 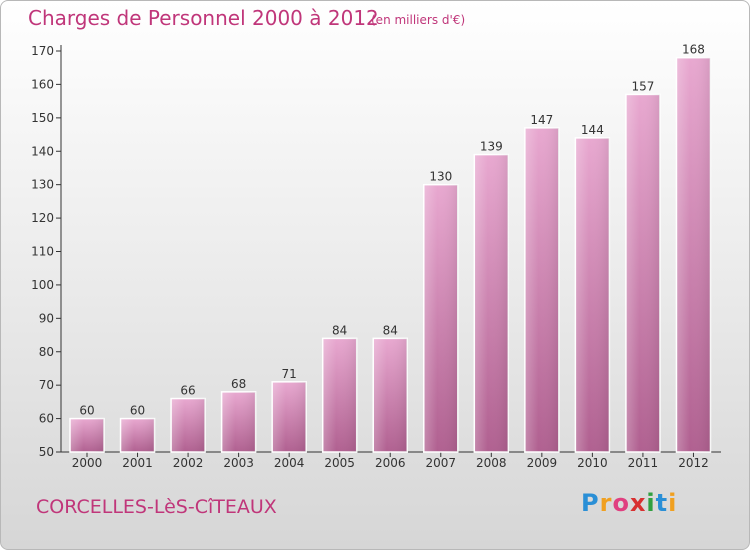 I want to click on bar-2005, so click(x=339, y=395).